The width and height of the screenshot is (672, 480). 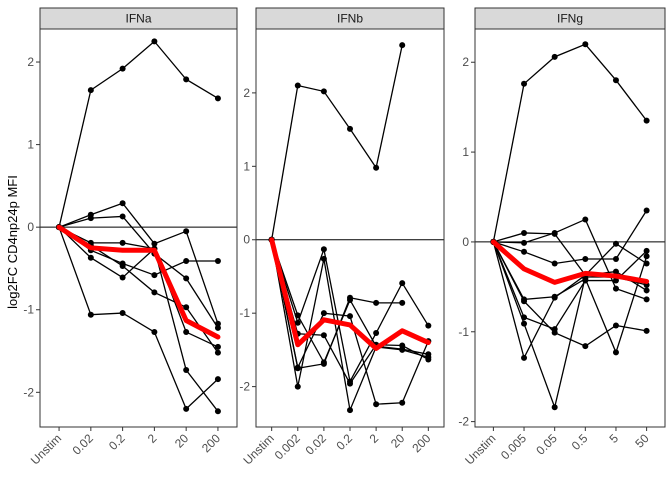 What do you see at coordinates (12, 242) in the screenshot?
I see `y-axis-title: log2FC CD4np24p MFI` at bounding box center [12, 242].